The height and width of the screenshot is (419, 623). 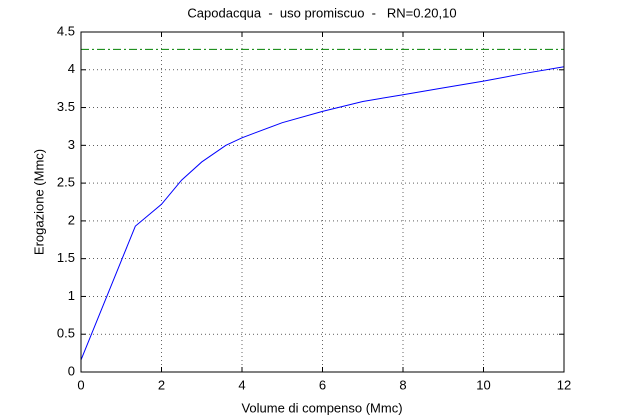 I want to click on x-tick-label: 0, so click(x=80, y=384).